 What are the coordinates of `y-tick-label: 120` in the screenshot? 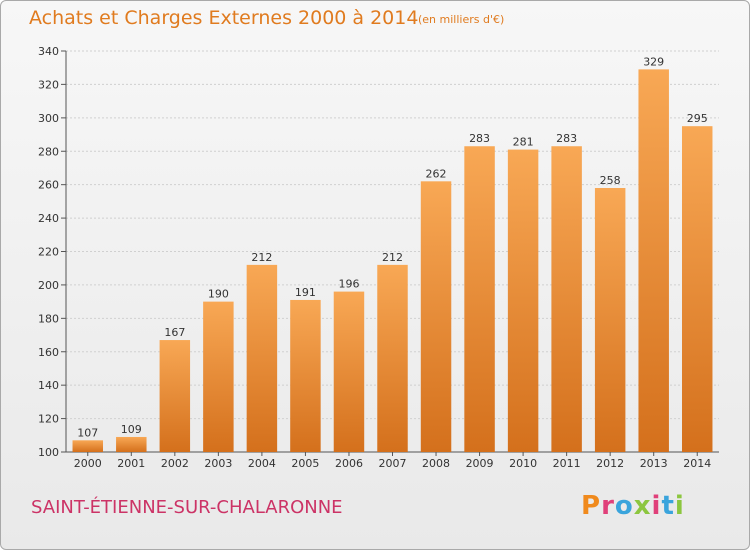 It's located at (48, 419).